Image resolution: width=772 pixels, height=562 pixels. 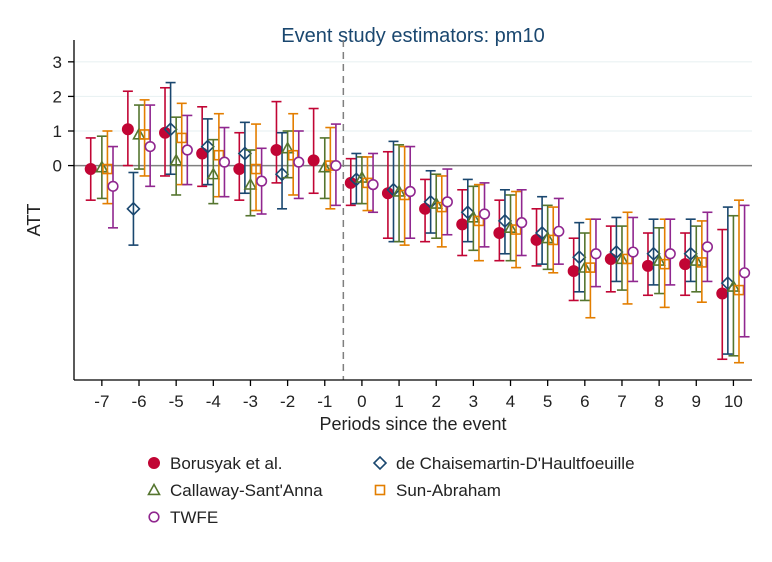 What do you see at coordinates (448, 490) in the screenshot?
I see `legend-label: Sun-Abraham` at bounding box center [448, 490].